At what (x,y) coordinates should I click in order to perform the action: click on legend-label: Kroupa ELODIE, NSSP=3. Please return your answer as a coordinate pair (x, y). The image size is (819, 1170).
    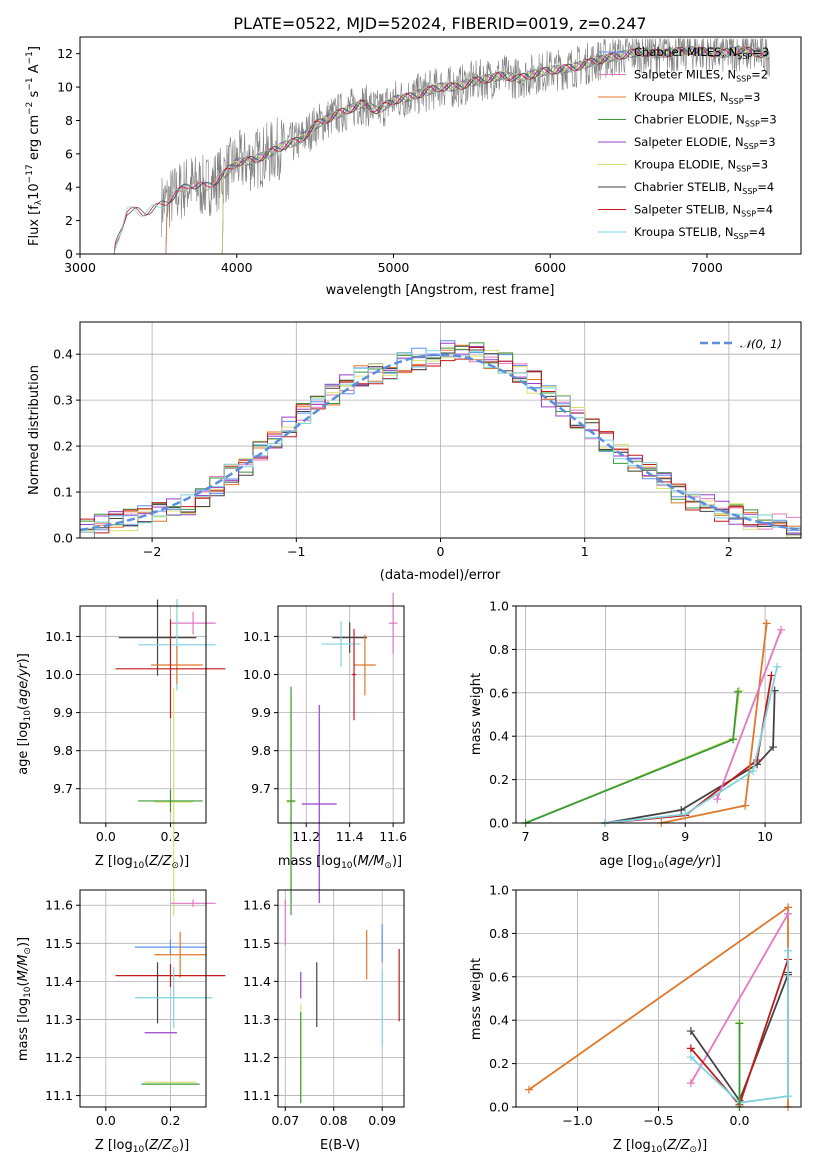
    Looking at the image, I should click on (701, 166).